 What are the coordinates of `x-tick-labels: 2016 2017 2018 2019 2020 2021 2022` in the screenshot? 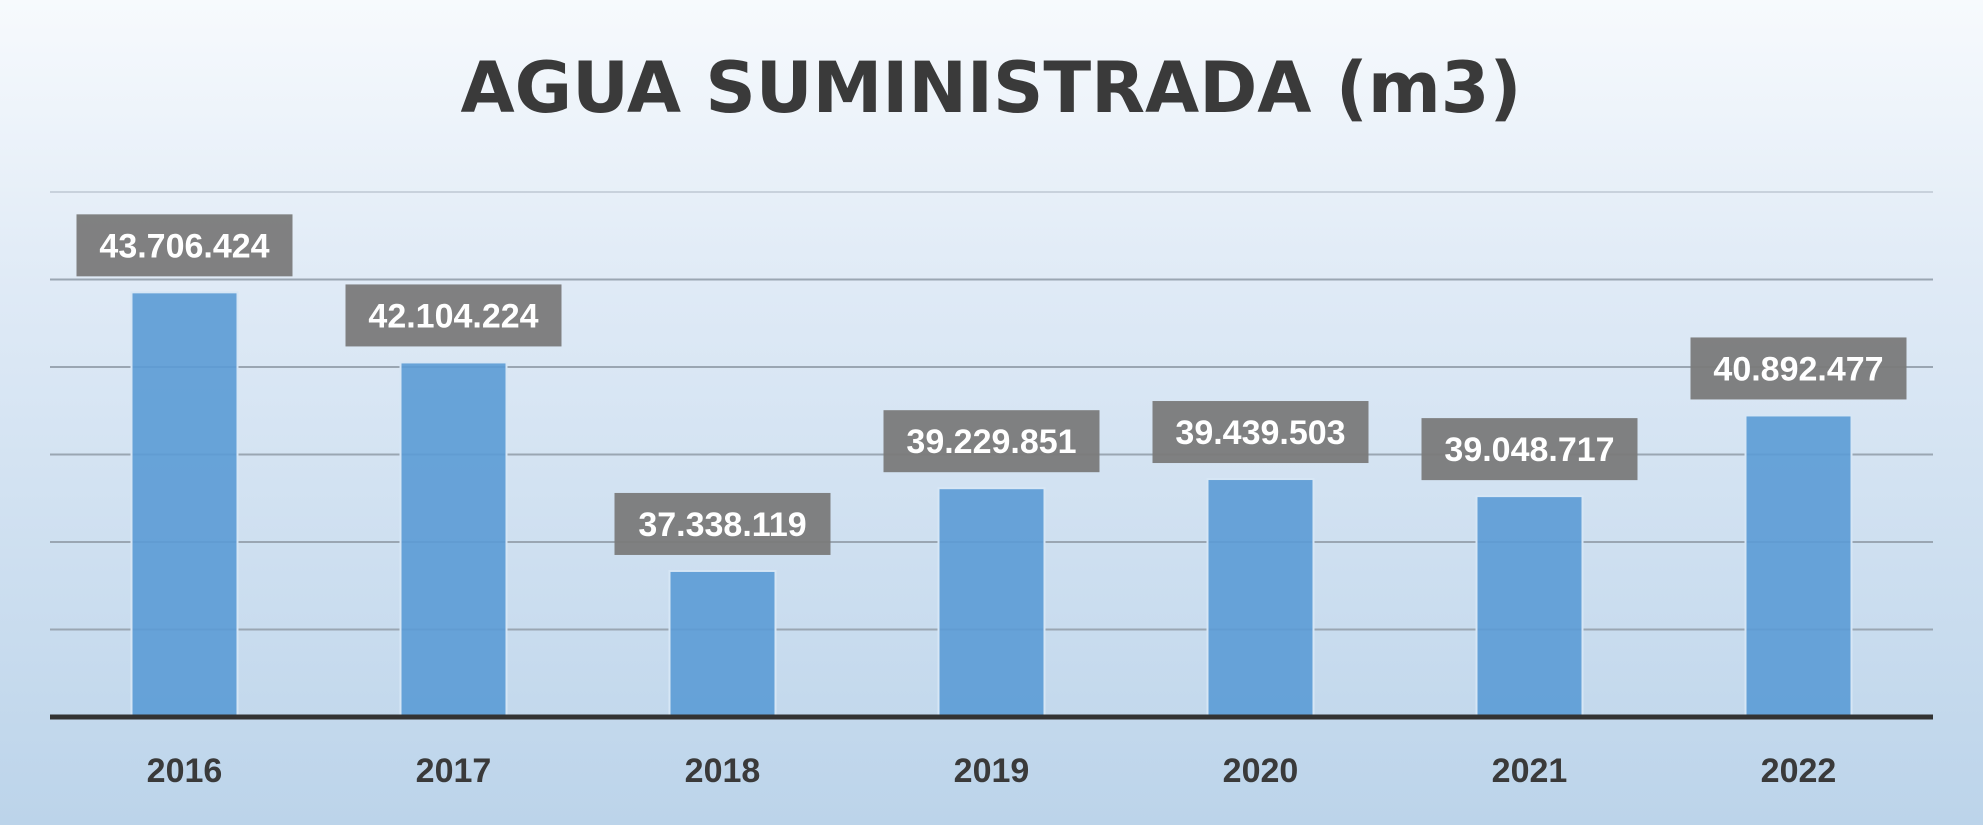 It's located at (992, 771).